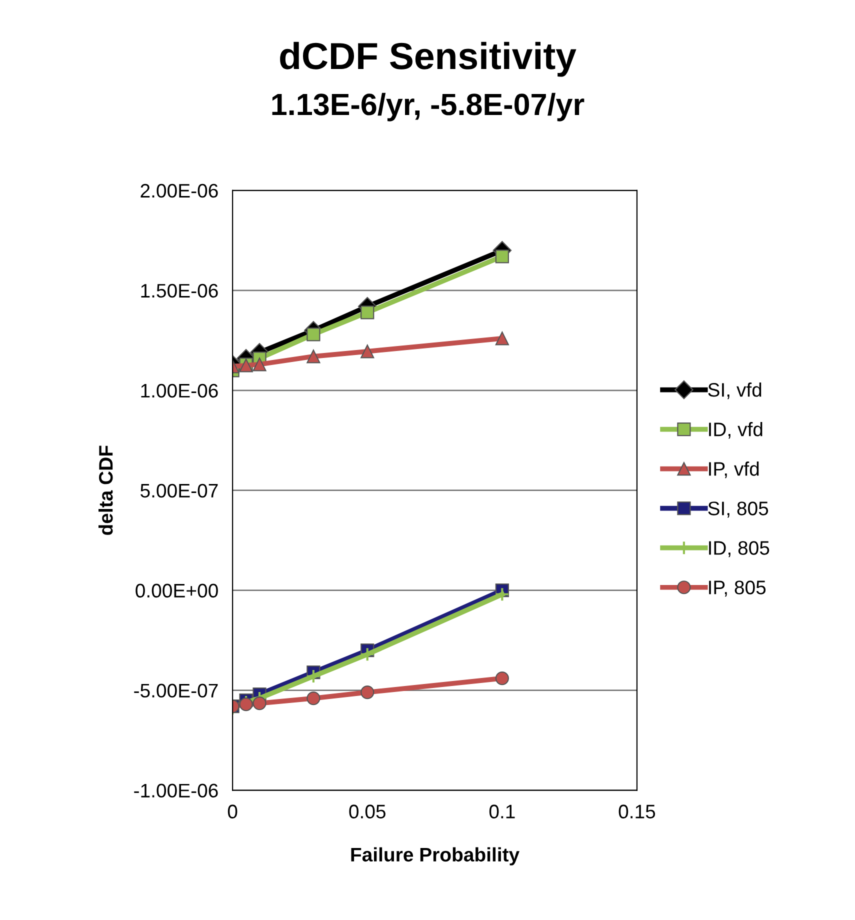  What do you see at coordinates (367, 811) in the screenshot?
I see `x-tick-label: 0.05` at bounding box center [367, 811].